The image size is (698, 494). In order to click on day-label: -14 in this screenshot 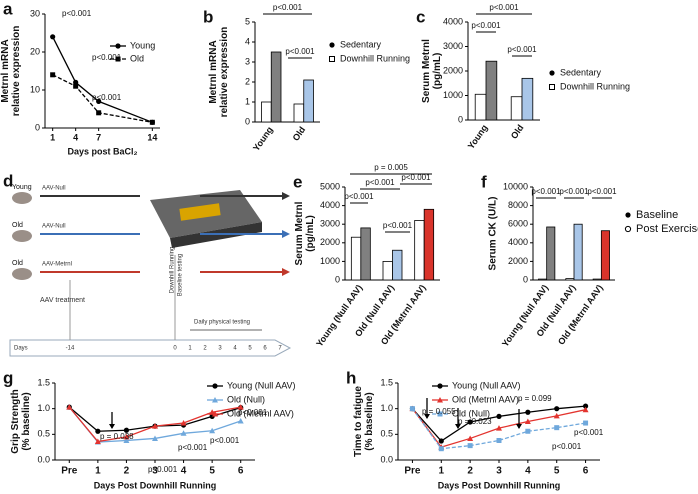, I will do `click(70, 349)`.